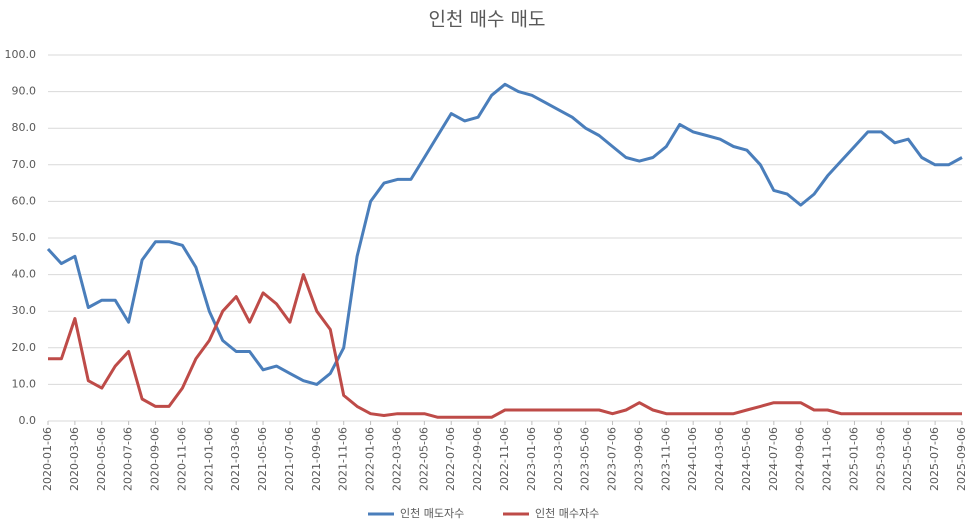 The image size is (975, 529). What do you see at coordinates (567, 513) in the screenshot?
I see `legend-label: 인천 매수자수` at bounding box center [567, 513].